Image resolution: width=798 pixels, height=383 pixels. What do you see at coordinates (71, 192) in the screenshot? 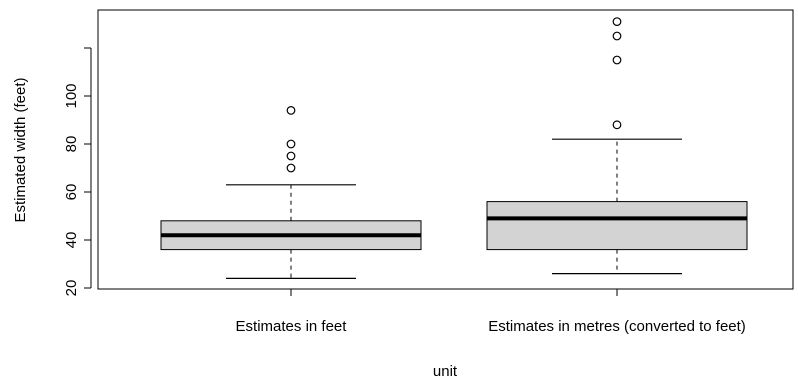
I see `y-tick-label: 60` at bounding box center [71, 192].